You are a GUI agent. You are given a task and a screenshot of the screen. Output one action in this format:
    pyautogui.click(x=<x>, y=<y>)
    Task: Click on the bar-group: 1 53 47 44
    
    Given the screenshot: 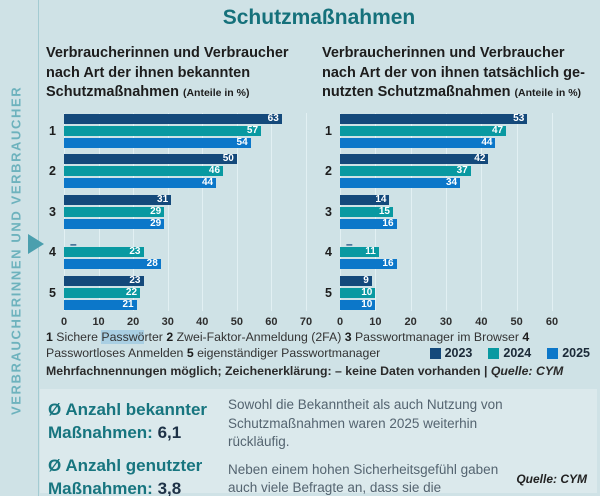 What is the action you would take?
    pyautogui.click(x=438, y=130)
    